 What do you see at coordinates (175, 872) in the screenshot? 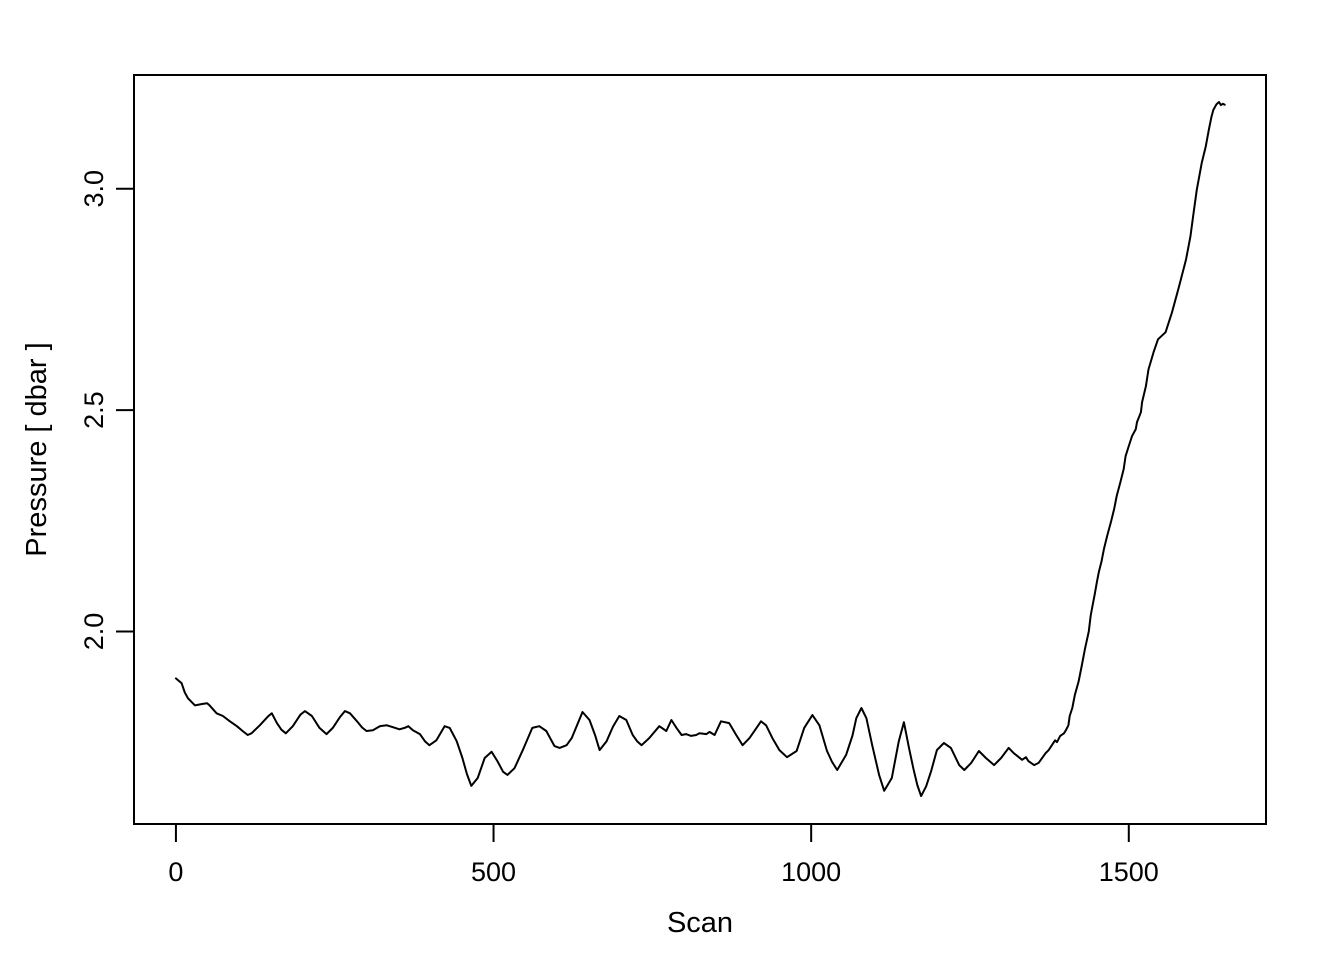
I see `x-tick-label: 0` at bounding box center [175, 872].